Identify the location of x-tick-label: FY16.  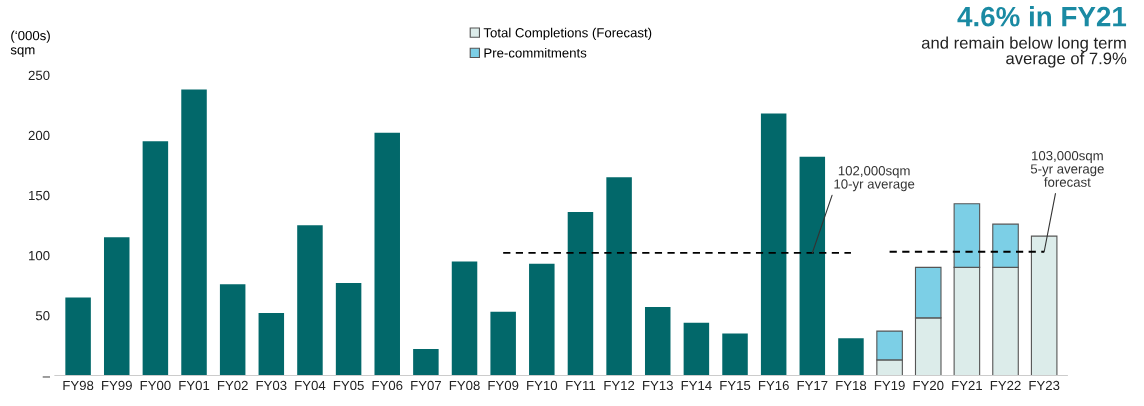
(773, 385).